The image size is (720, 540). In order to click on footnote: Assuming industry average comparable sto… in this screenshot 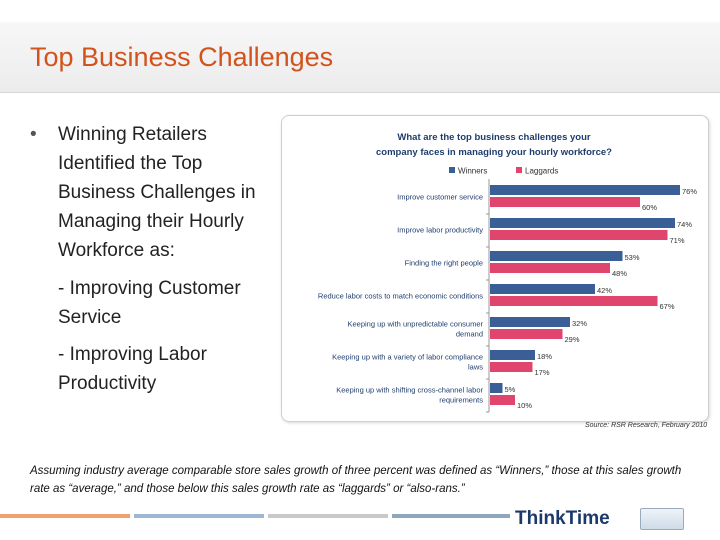, I will do `click(356, 480)`.